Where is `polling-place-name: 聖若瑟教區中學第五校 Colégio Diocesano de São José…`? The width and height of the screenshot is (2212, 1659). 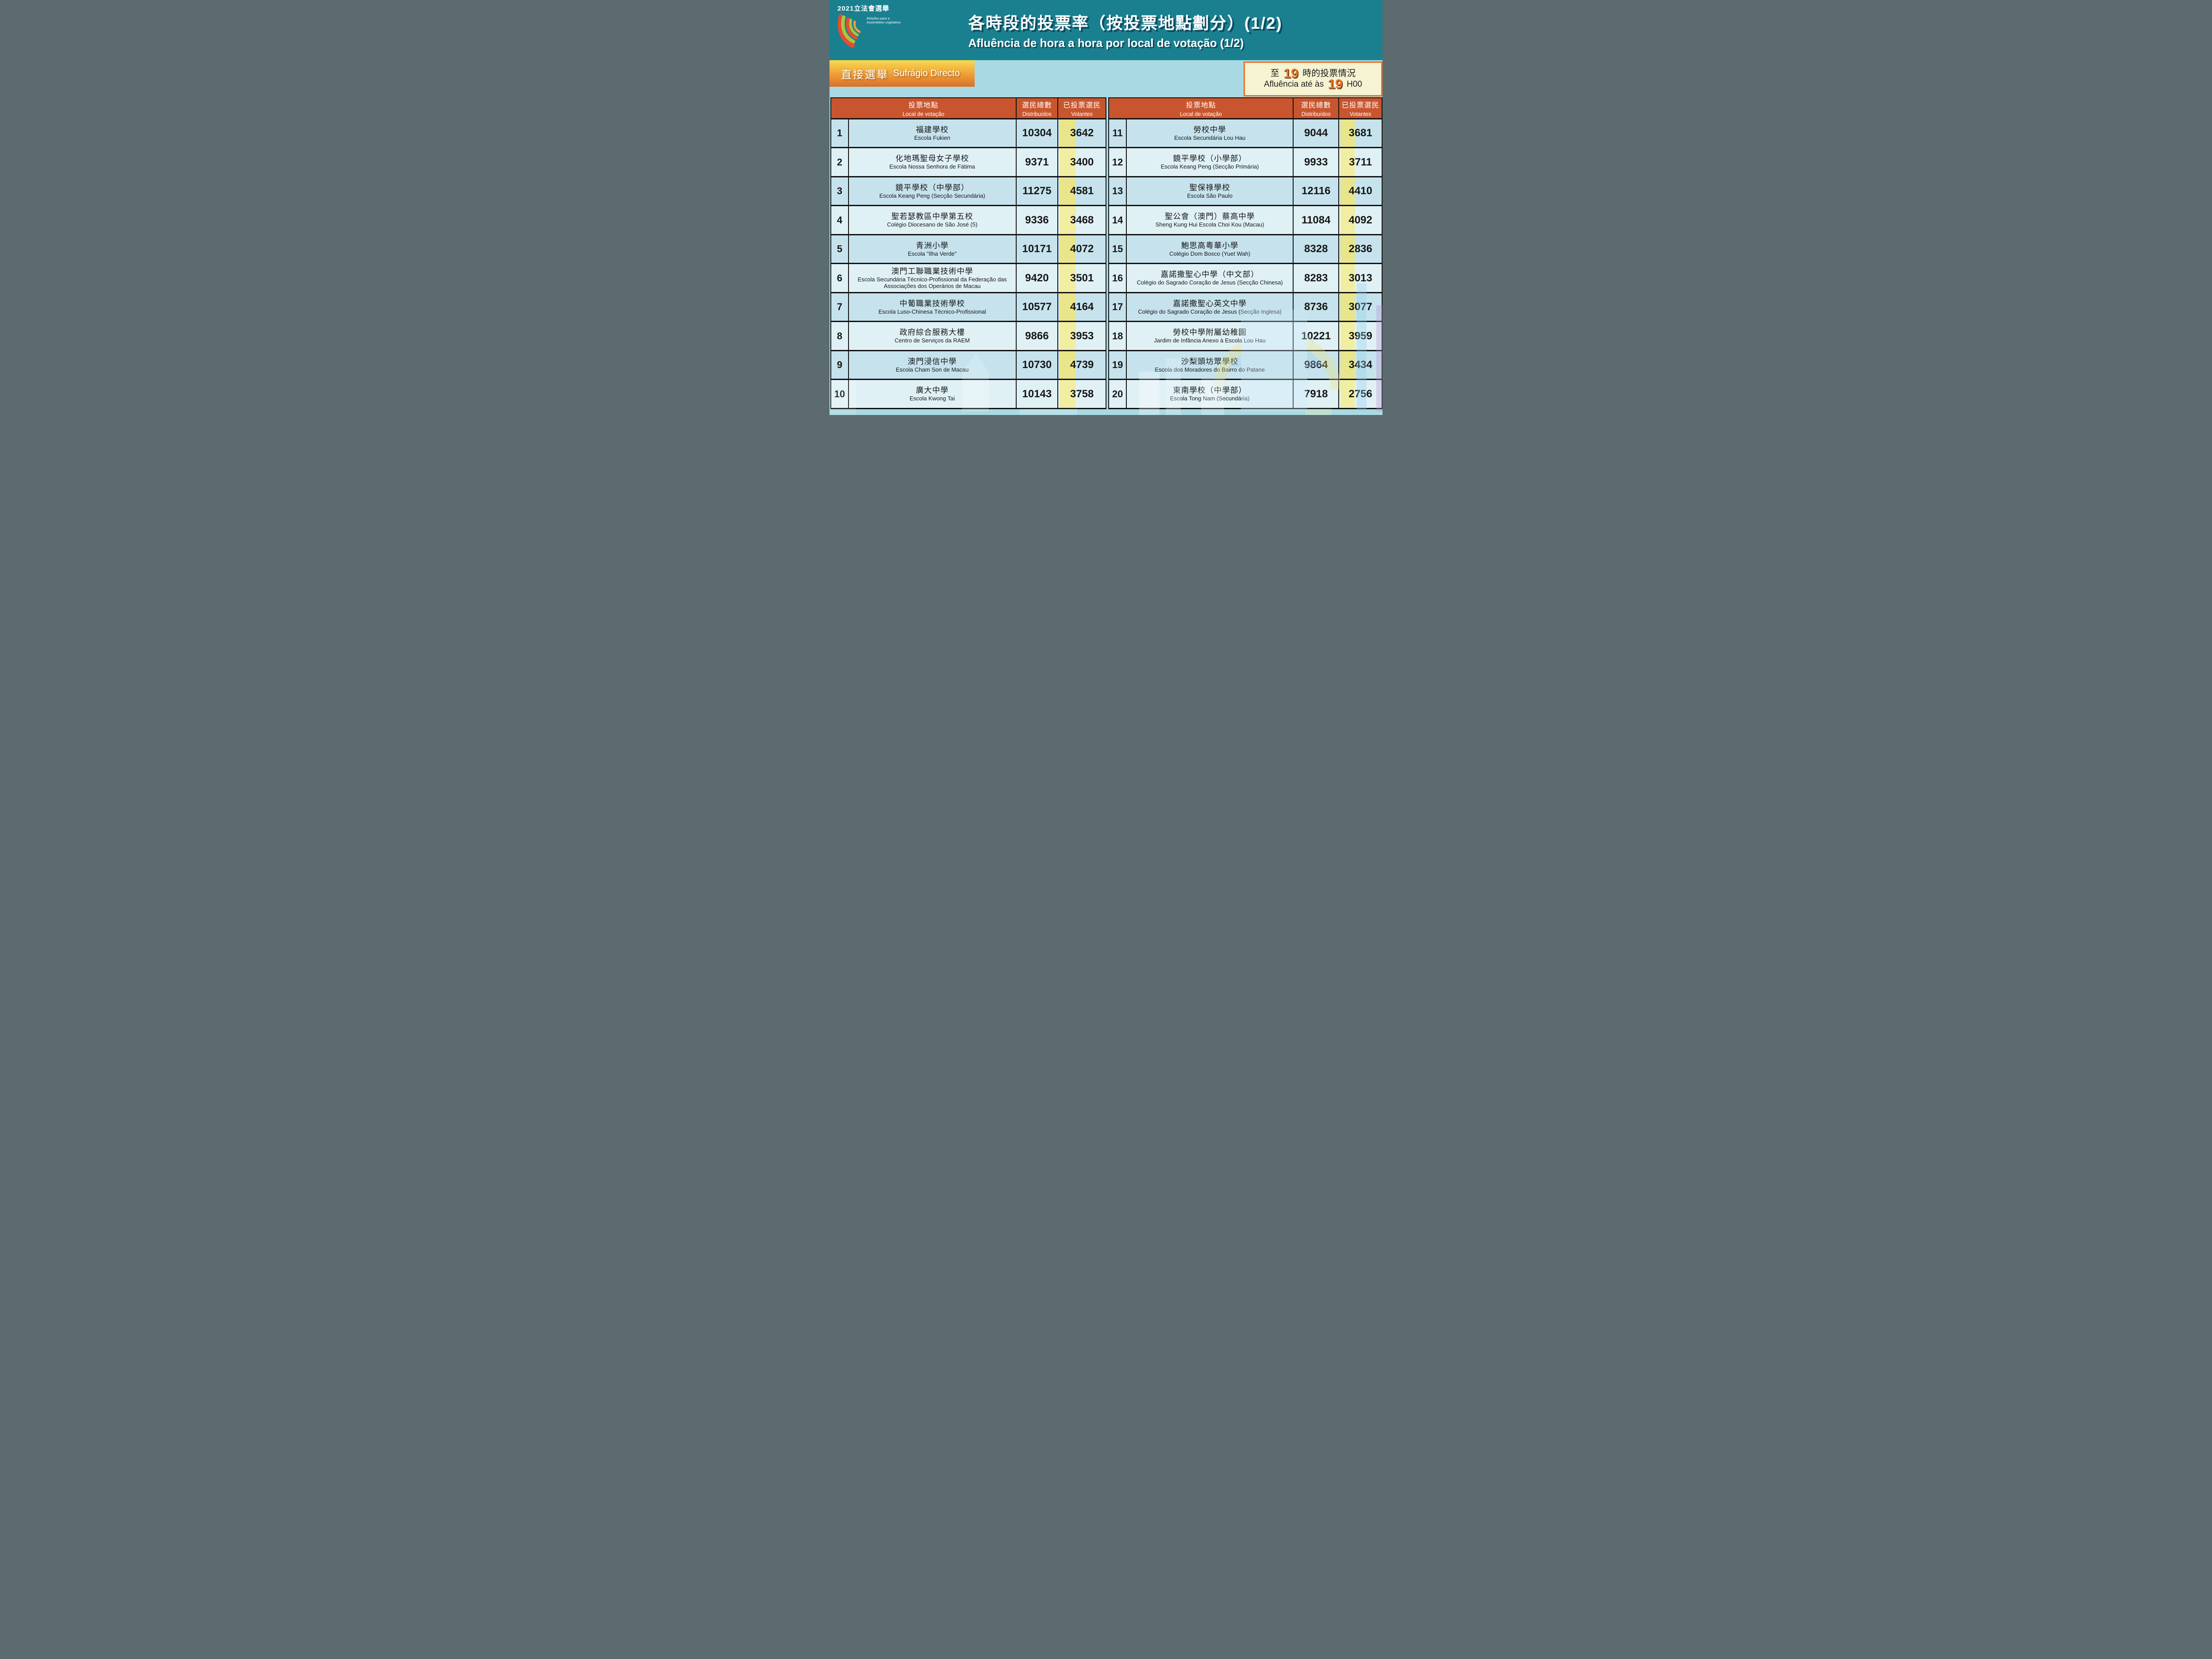
polling-place-name: 聖若瑟教區中學第五校 Colégio Diocesano de São José… is located at coordinates (933, 220).